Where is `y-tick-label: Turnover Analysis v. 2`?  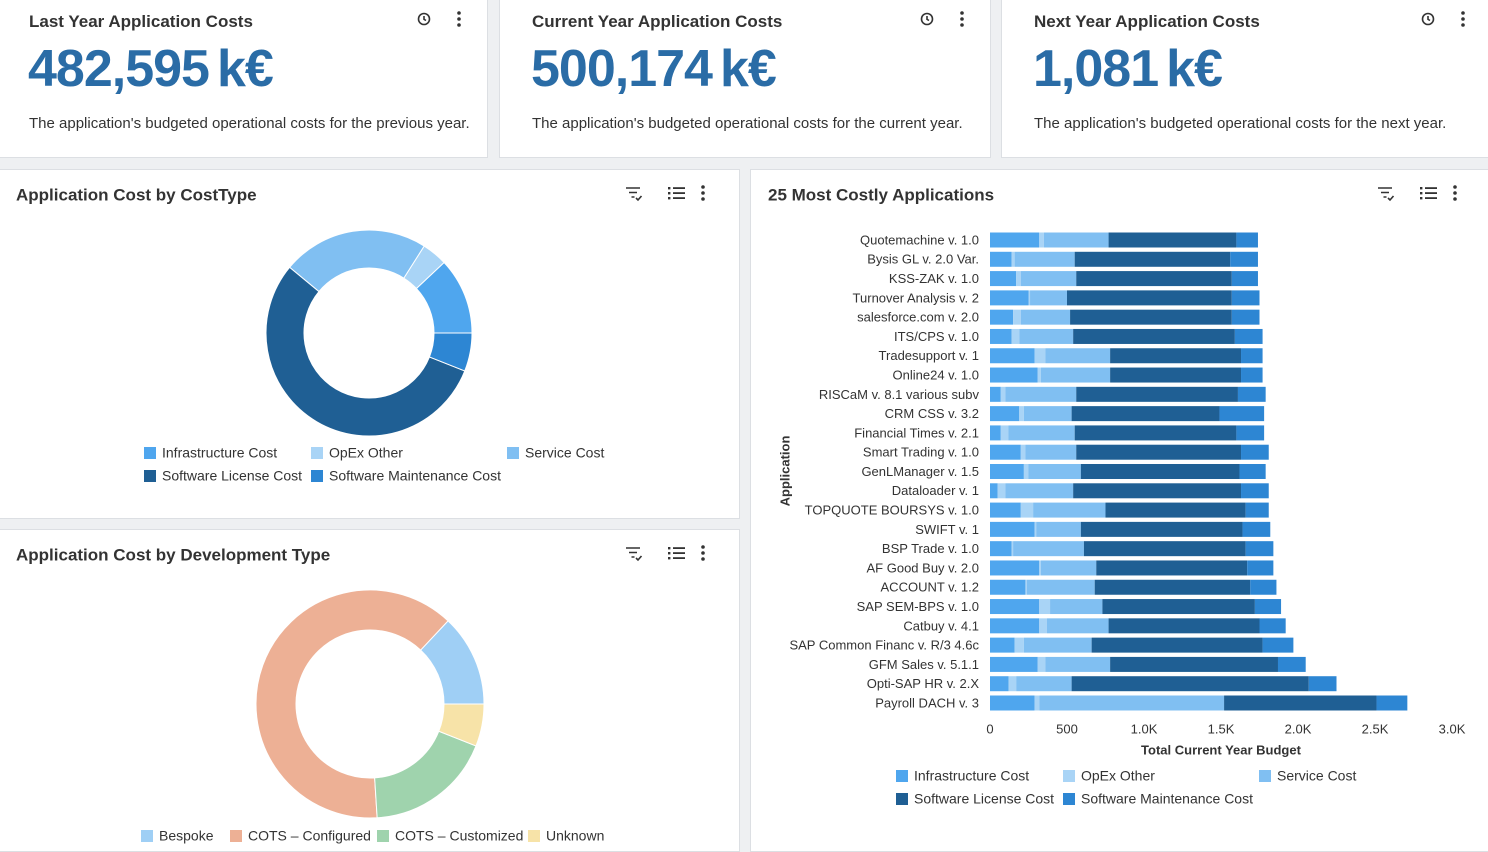
y-tick-label: Turnover Analysis v. 2 is located at coordinates (916, 297).